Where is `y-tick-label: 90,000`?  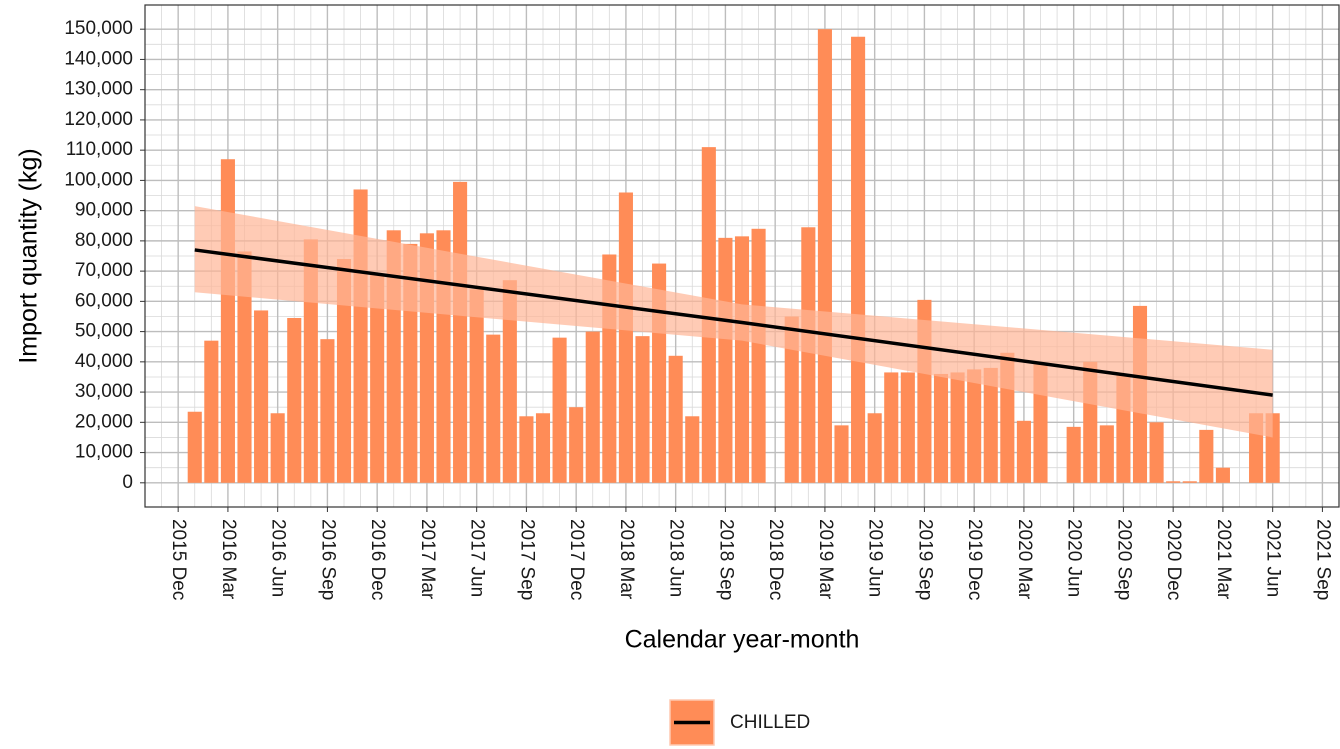 y-tick-label: 90,000 is located at coordinates (104, 210).